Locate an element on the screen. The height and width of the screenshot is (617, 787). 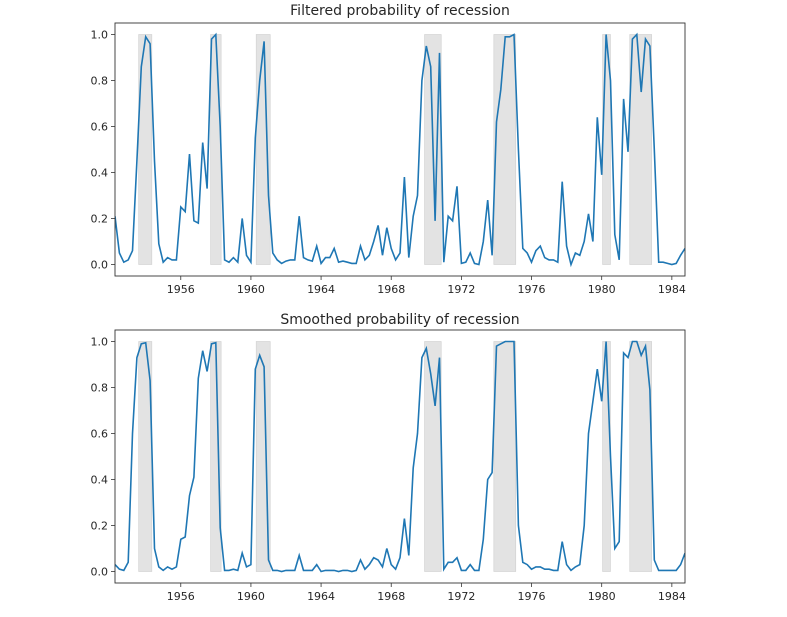
chart-title: Filtered probability of recession is located at coordinates (400, 11).